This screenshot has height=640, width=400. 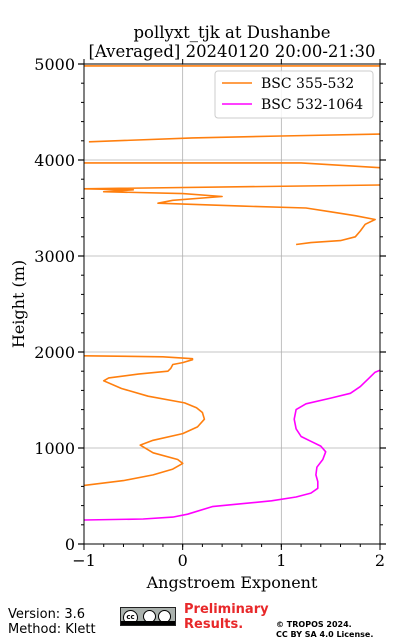 What do you see at coordinates (214, 624) in the screenshot?
I see `results-label: Results.` at bounding box center [214, 624].